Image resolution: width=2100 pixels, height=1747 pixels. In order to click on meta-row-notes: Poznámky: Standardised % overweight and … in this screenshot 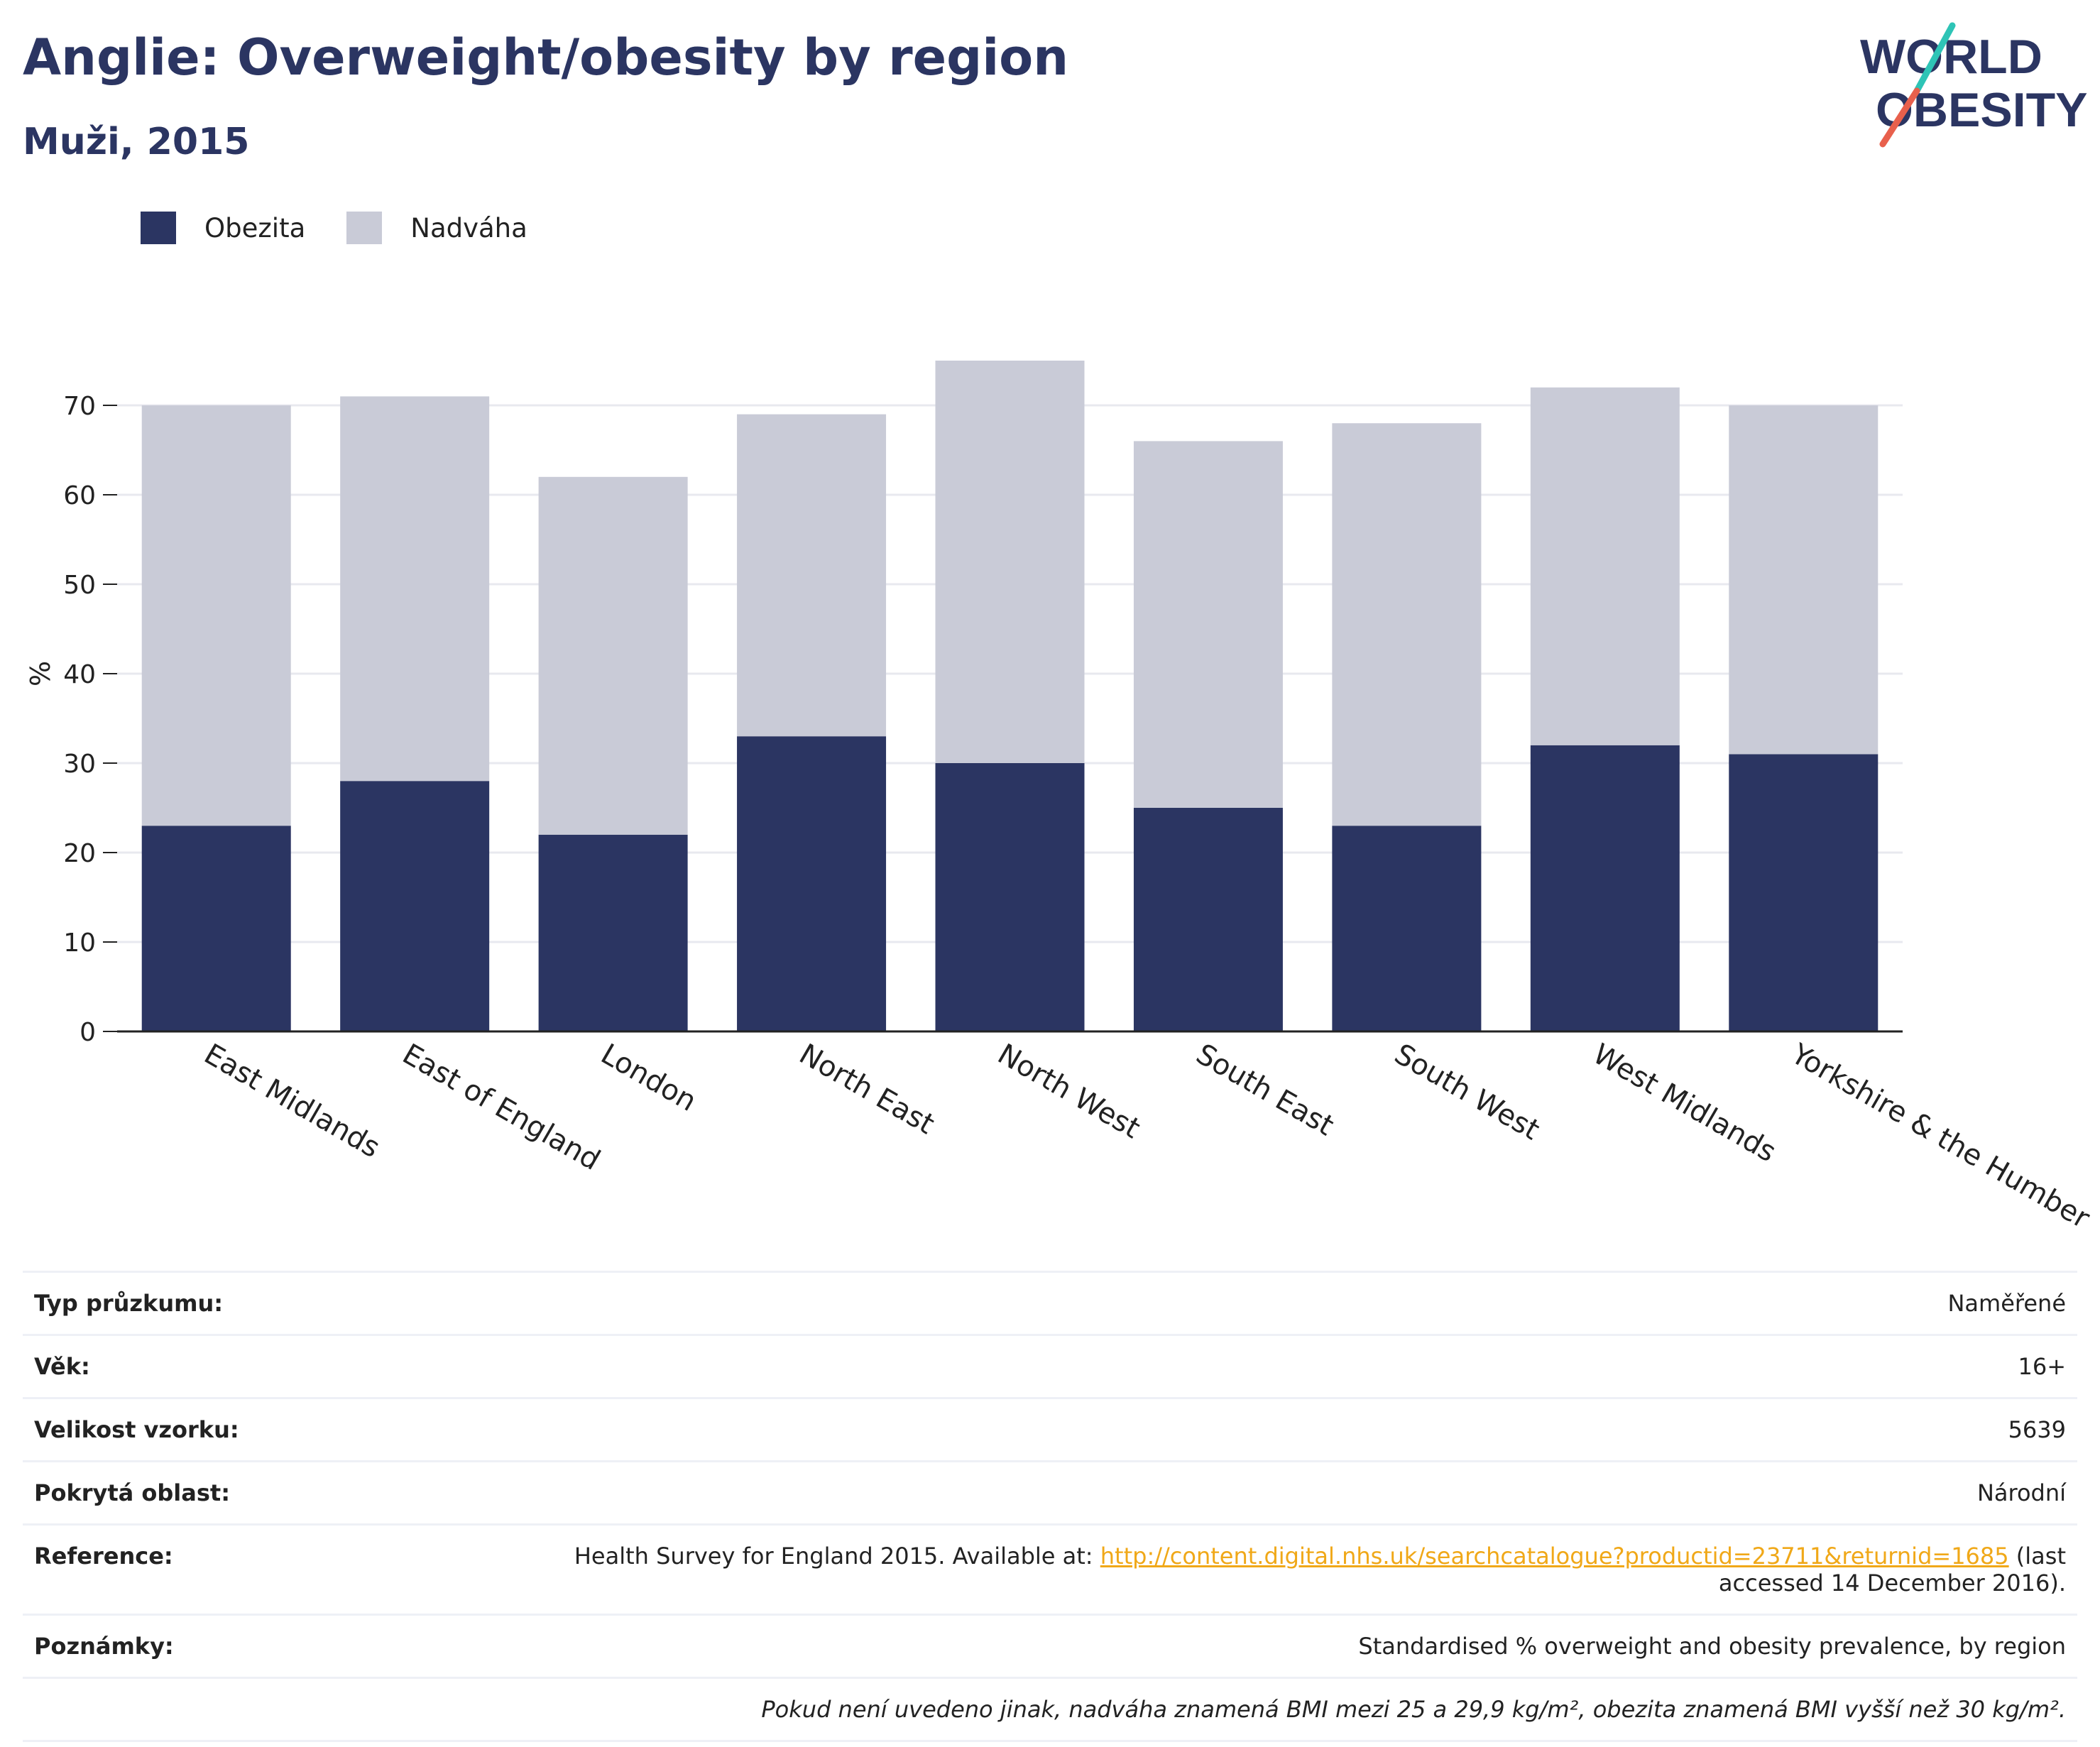, I will do `click(1050, 1646)`.